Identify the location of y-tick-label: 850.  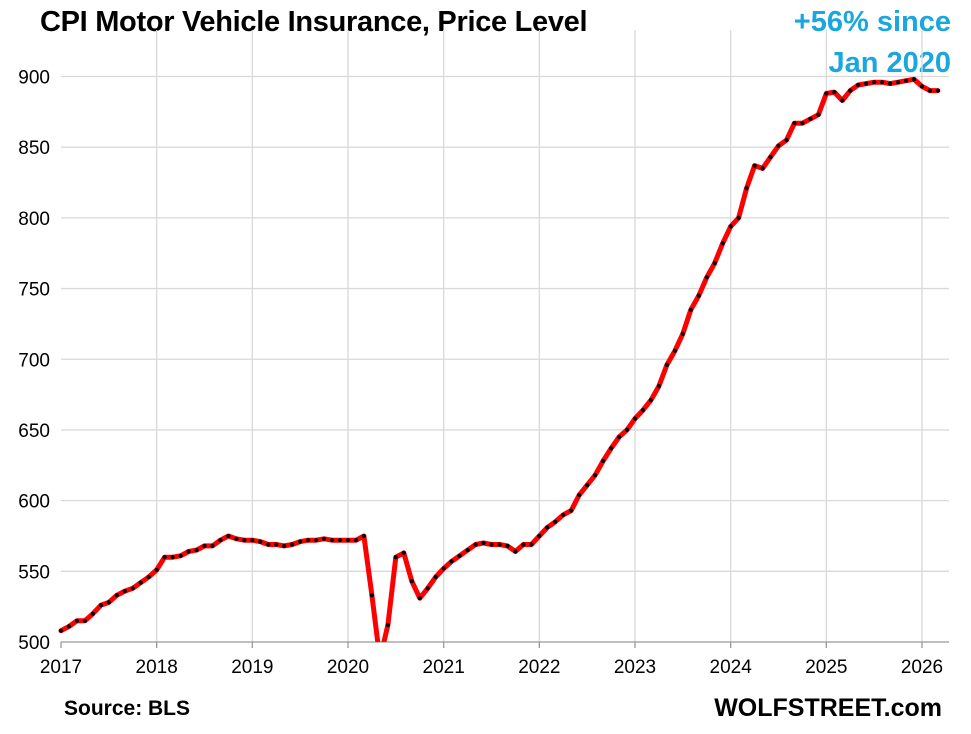
(34, 148).